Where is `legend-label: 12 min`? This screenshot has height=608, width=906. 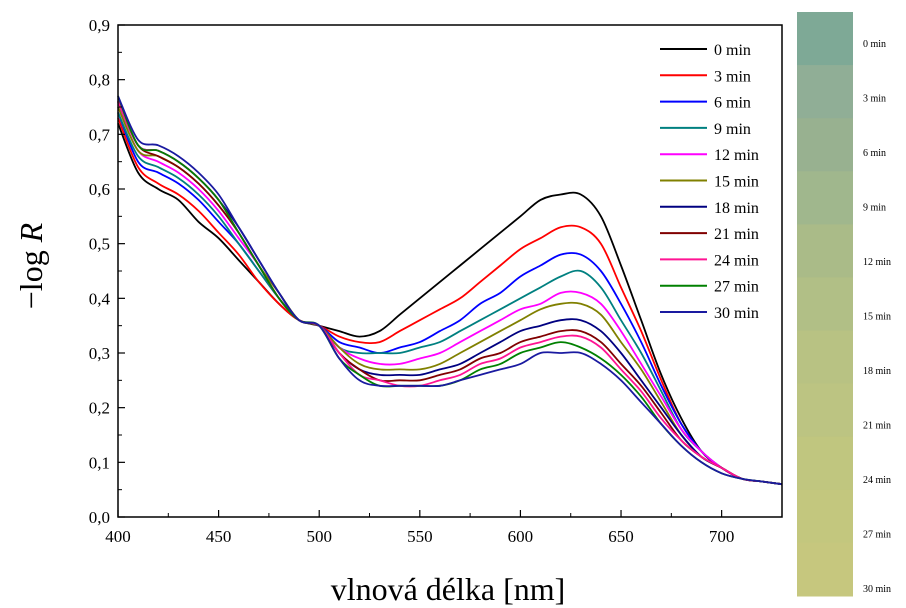 legend-label: 12 min is located at coordinates (736, 155).